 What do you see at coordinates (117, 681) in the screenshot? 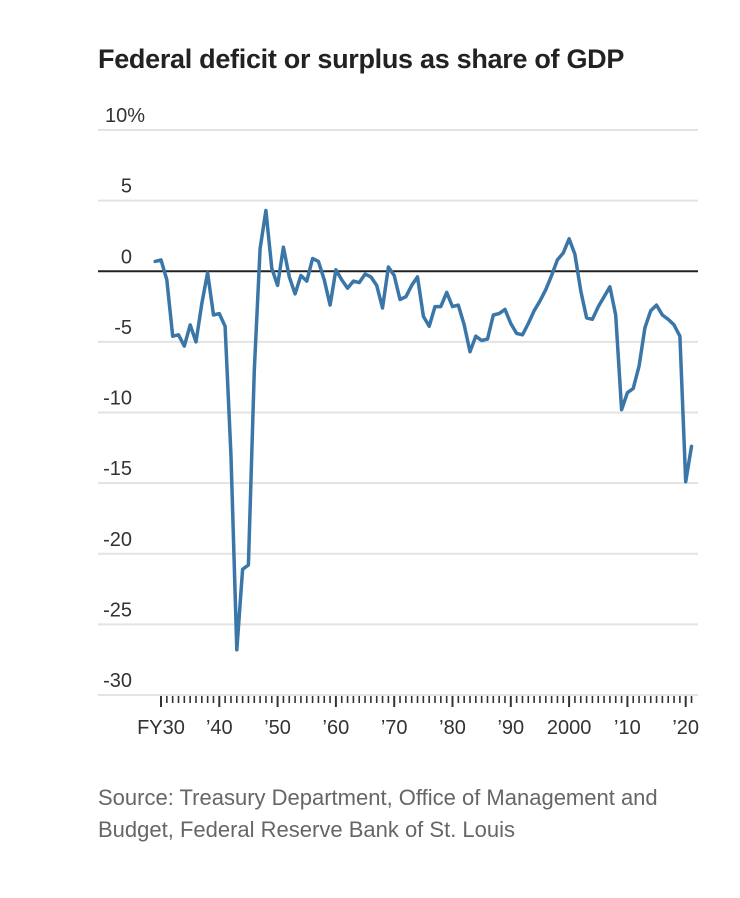
I see `y-tick-label: -30` at bounding box center [117, 681].